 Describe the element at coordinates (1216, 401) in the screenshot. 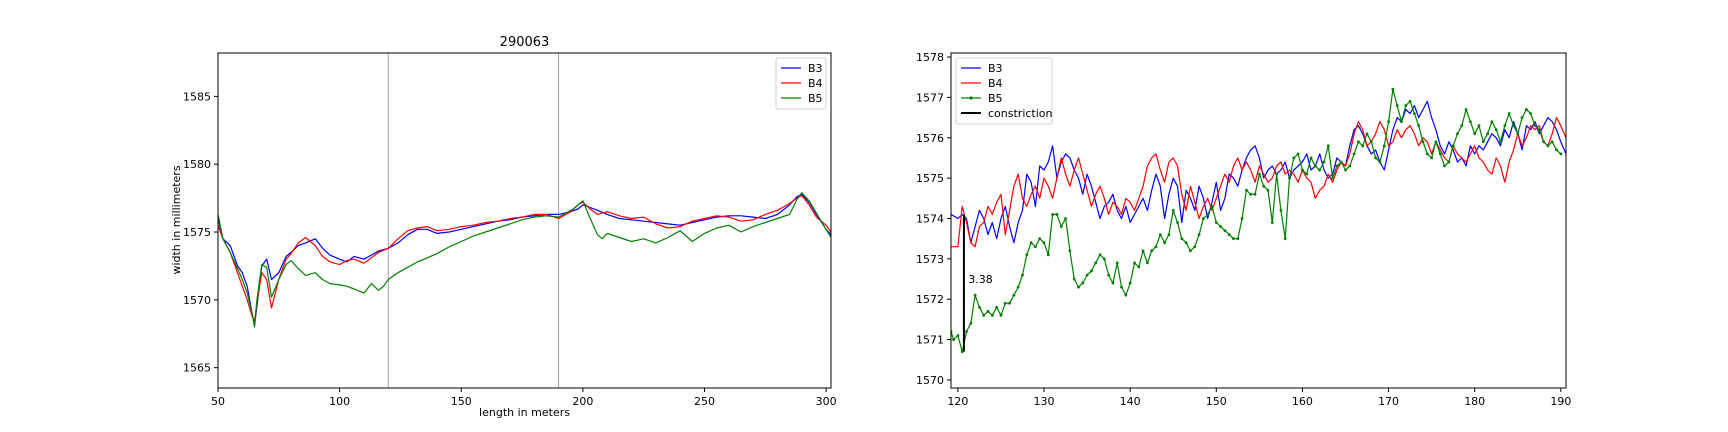

I see `right-xtick-label: 150` at that location.